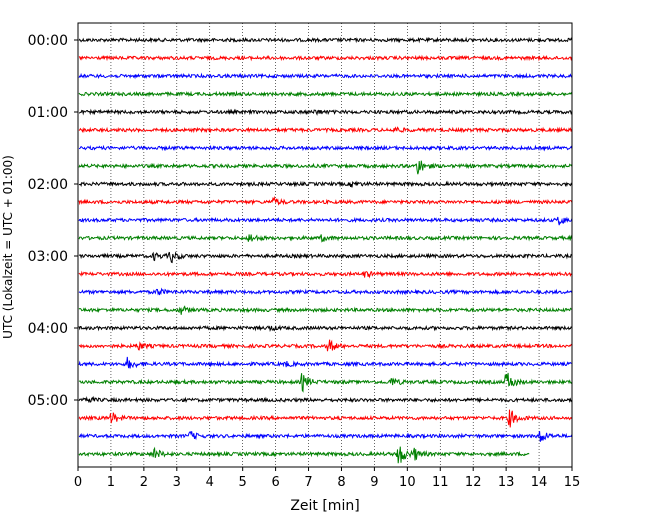 This screenshot has height=524, width=650. I want to click on x-tick-label-6: 6, so click(275, 482).